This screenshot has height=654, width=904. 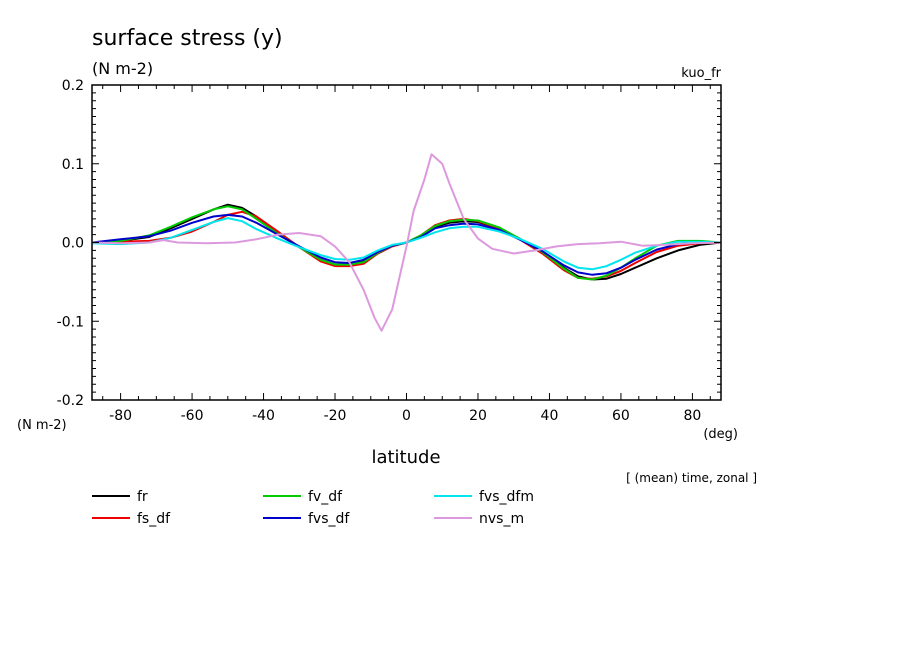 I want to click on x-tick-label: 80, so click(x=692, y=416).